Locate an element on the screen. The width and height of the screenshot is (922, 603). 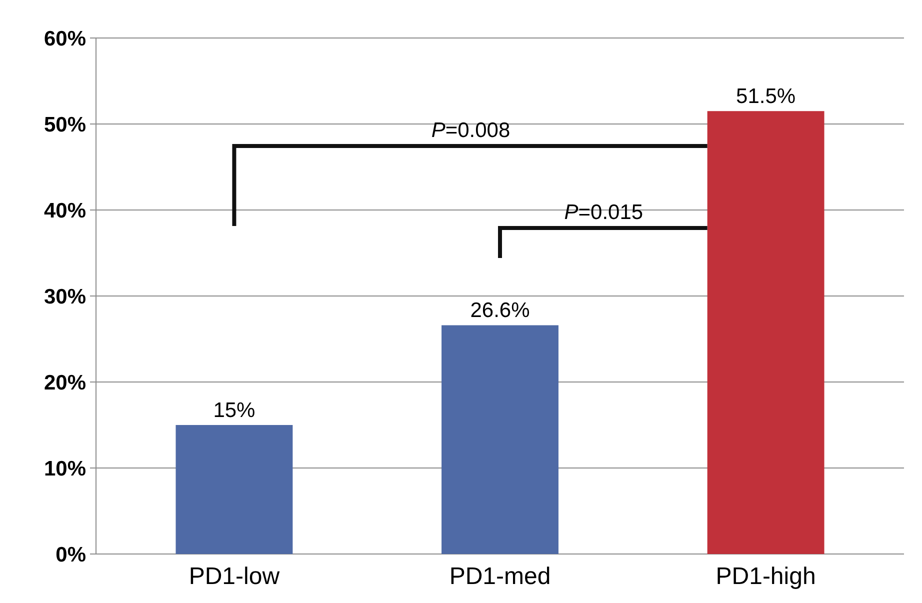
y-tick-label: 20% is located at coordinates (65, 382).